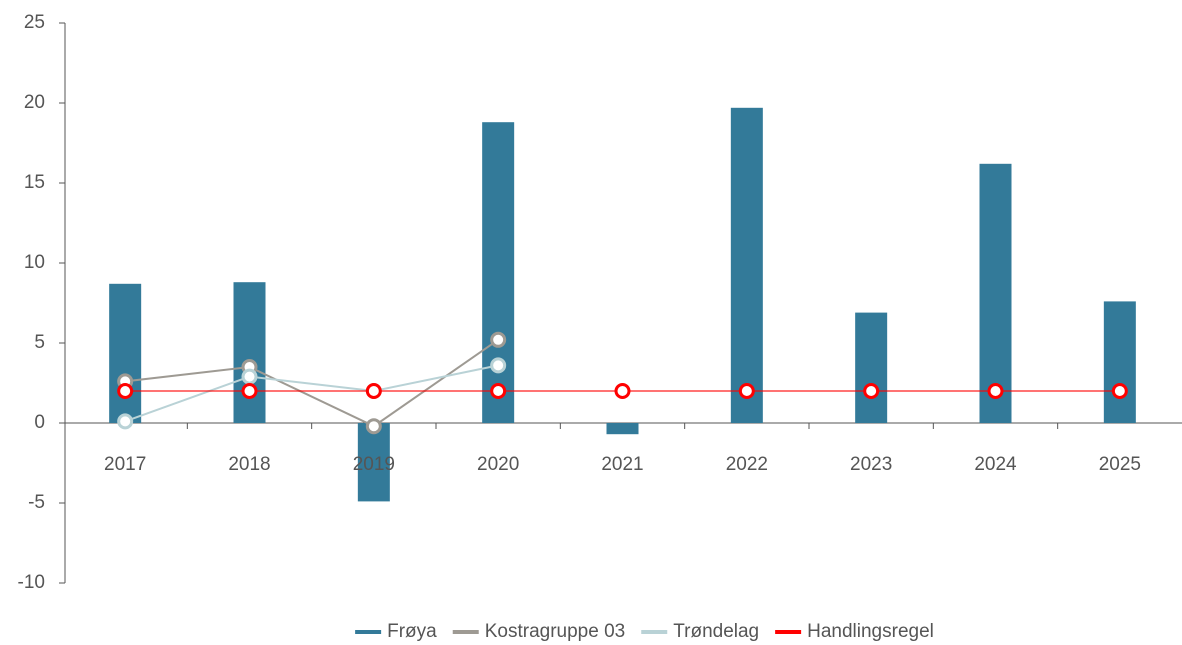 This screenshot has width=1182, height=645. What do you see at coordinates (555, 631) in the screenshot?
I see `legend-label: Kostragruppe 03` at bounding box center [555, 631].